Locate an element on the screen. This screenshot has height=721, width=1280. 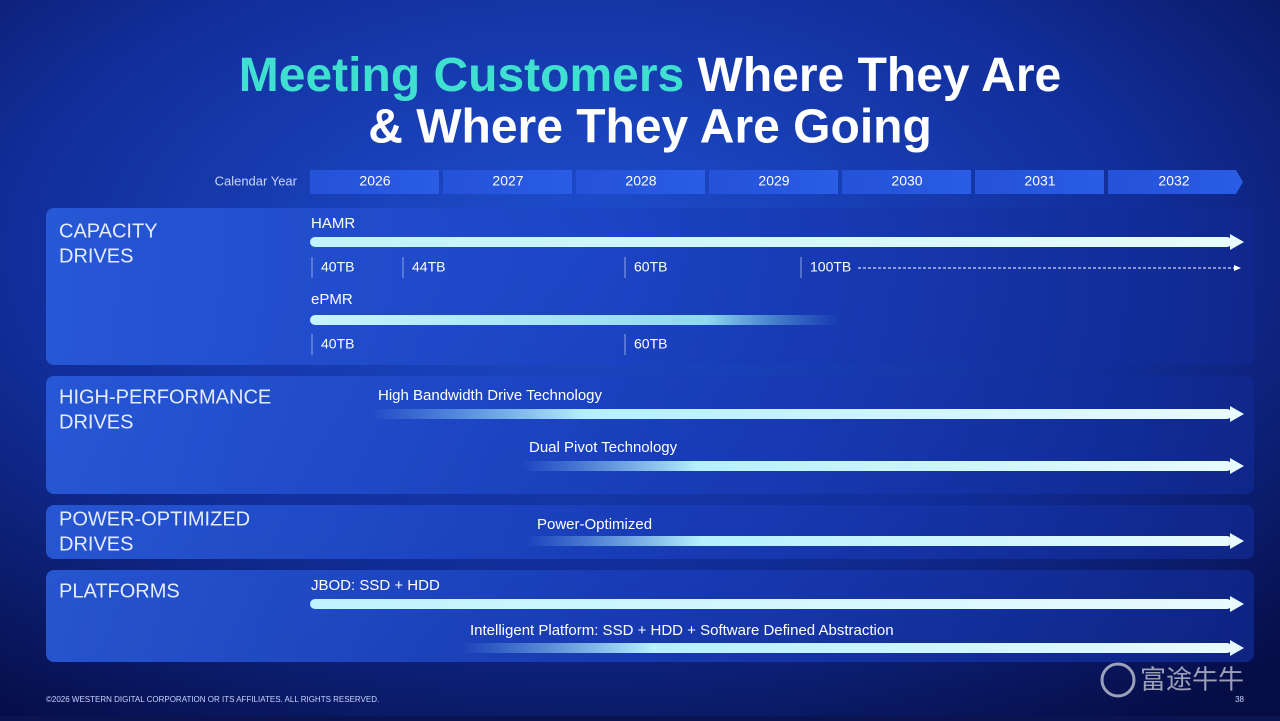
watermark-logo is located at coordinates (1118, 680).